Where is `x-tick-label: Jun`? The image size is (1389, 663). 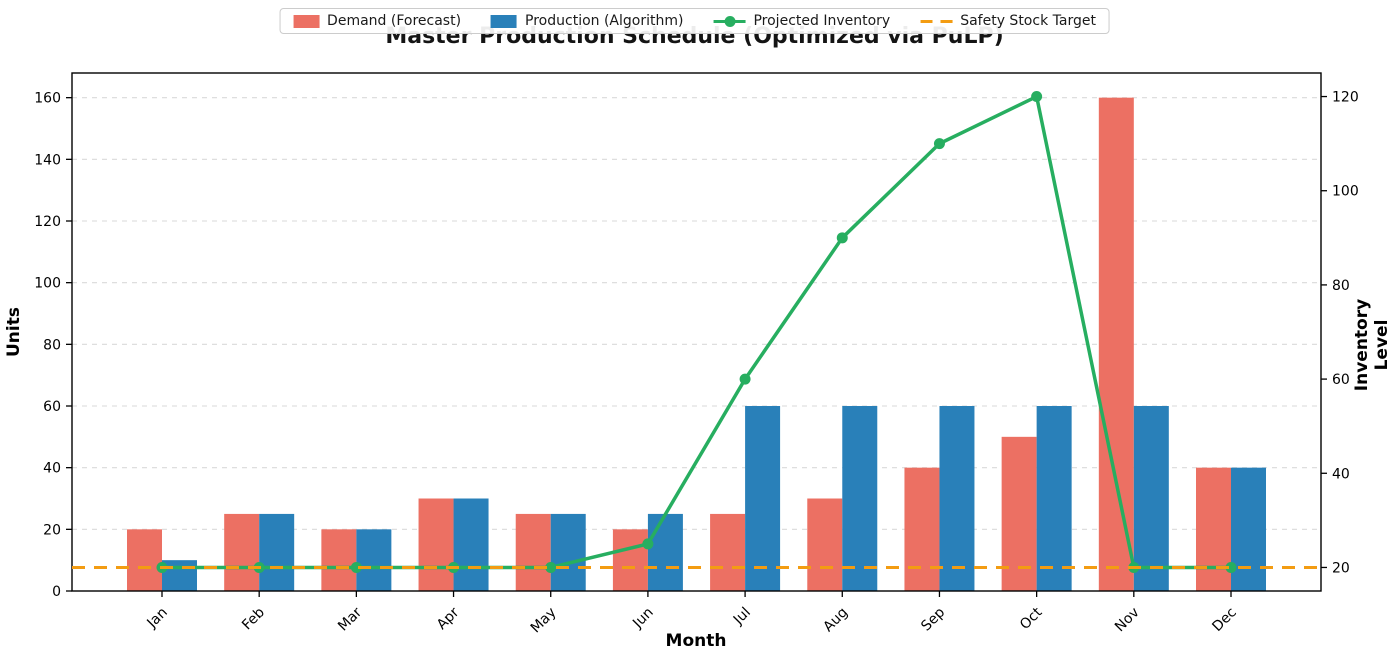 x-tick-label: Jun is located at coordinates (642, 618).